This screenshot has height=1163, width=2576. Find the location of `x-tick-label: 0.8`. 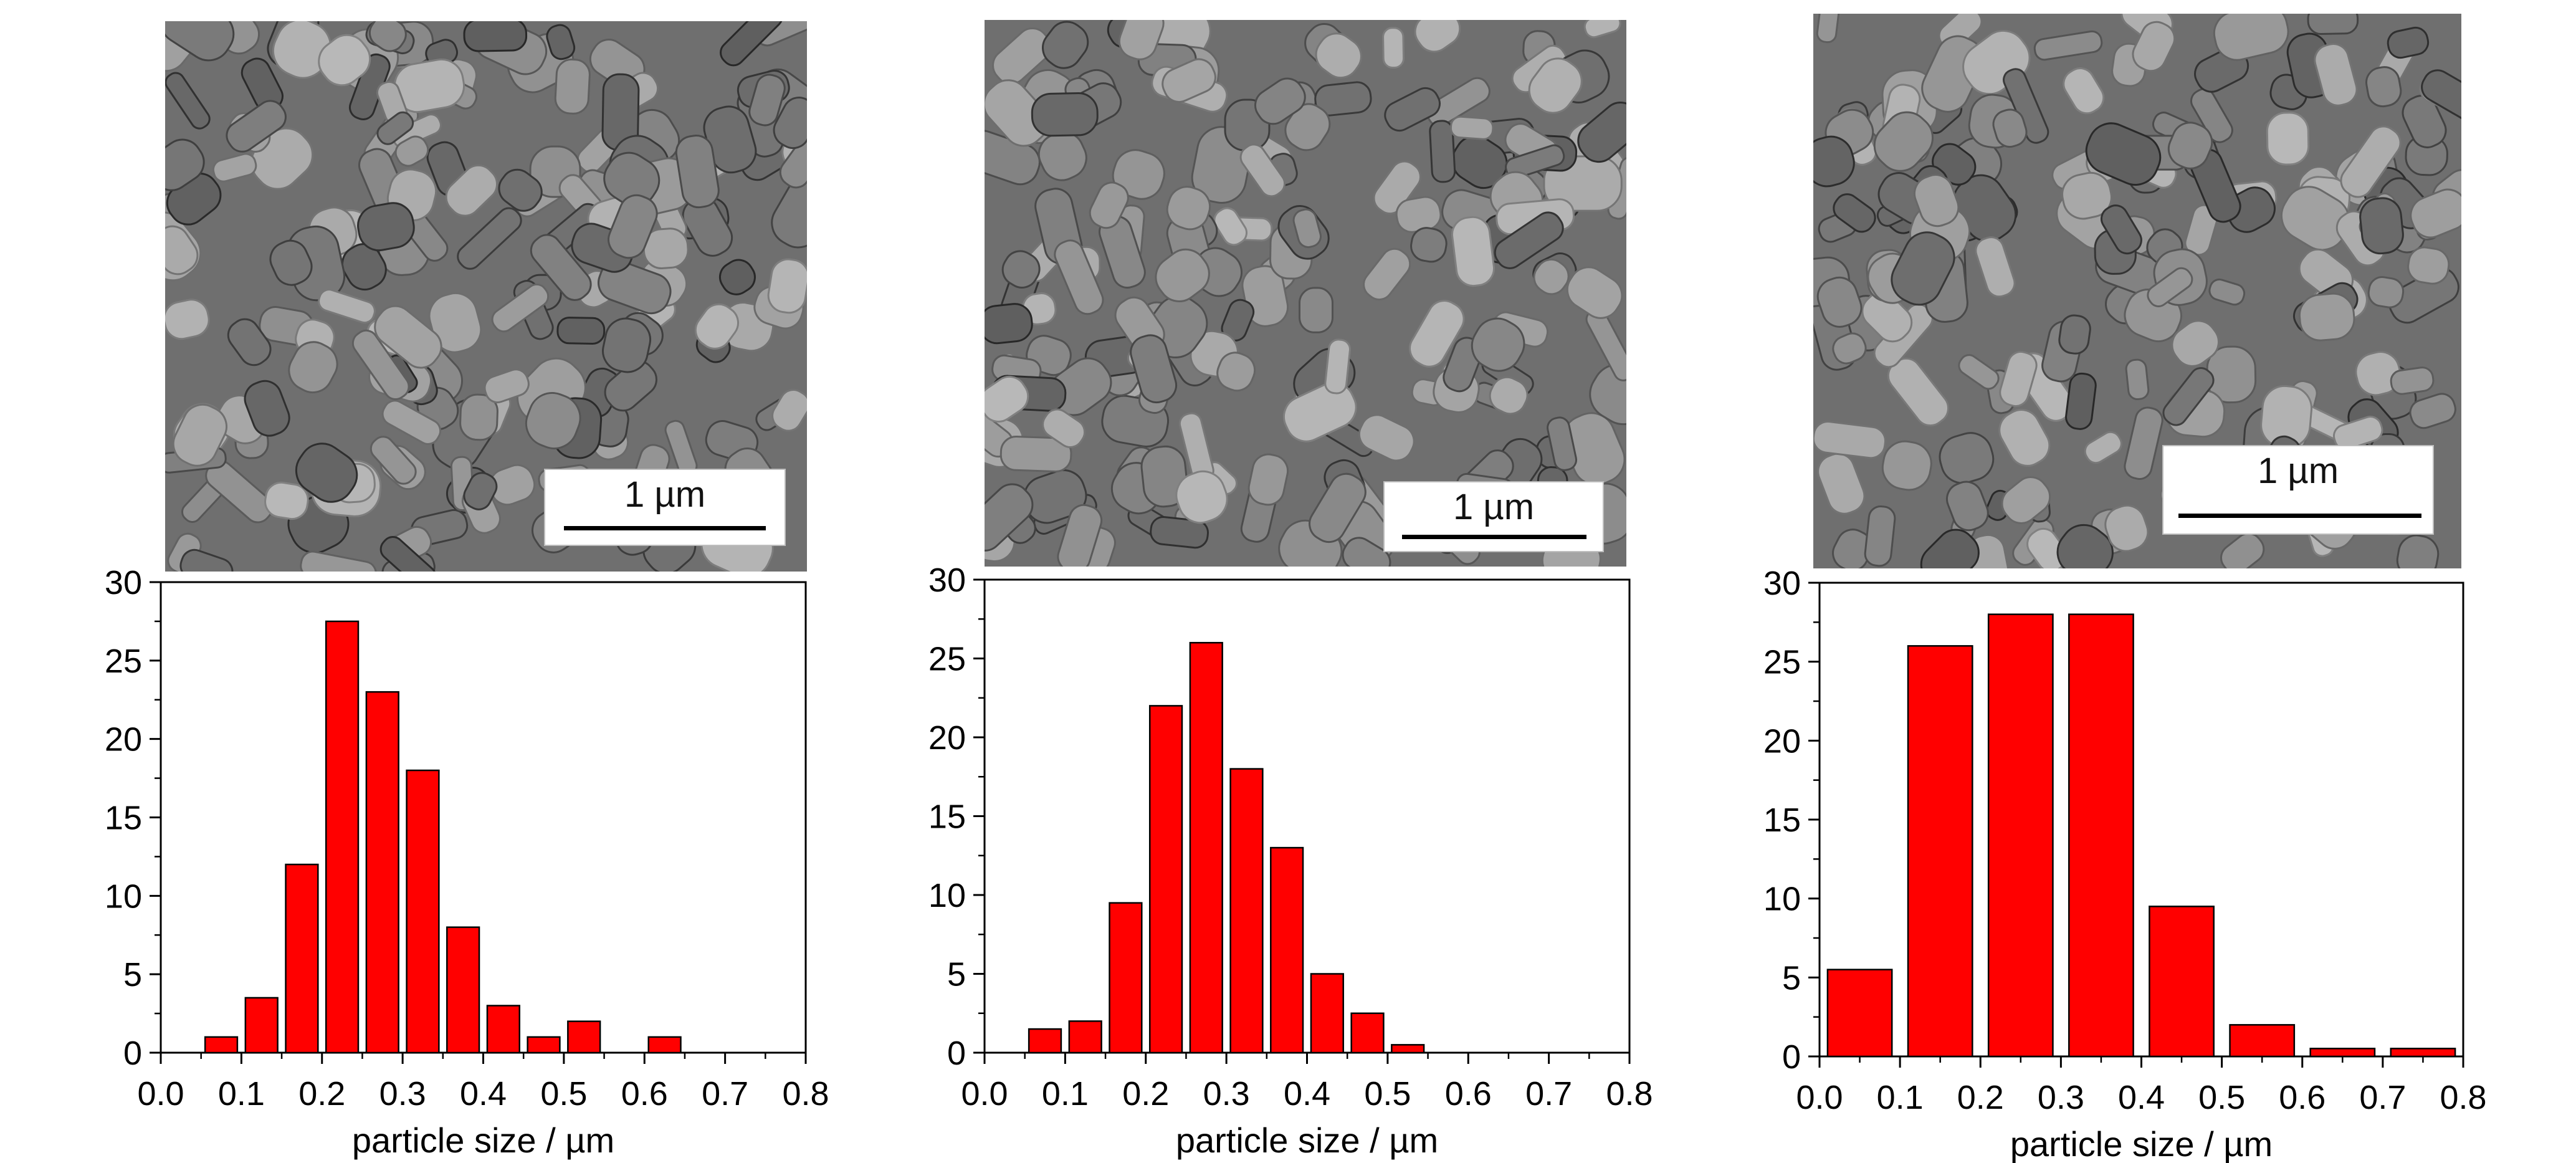

x-tick-label: 0.8 is located at coordinates (2463, 1097).